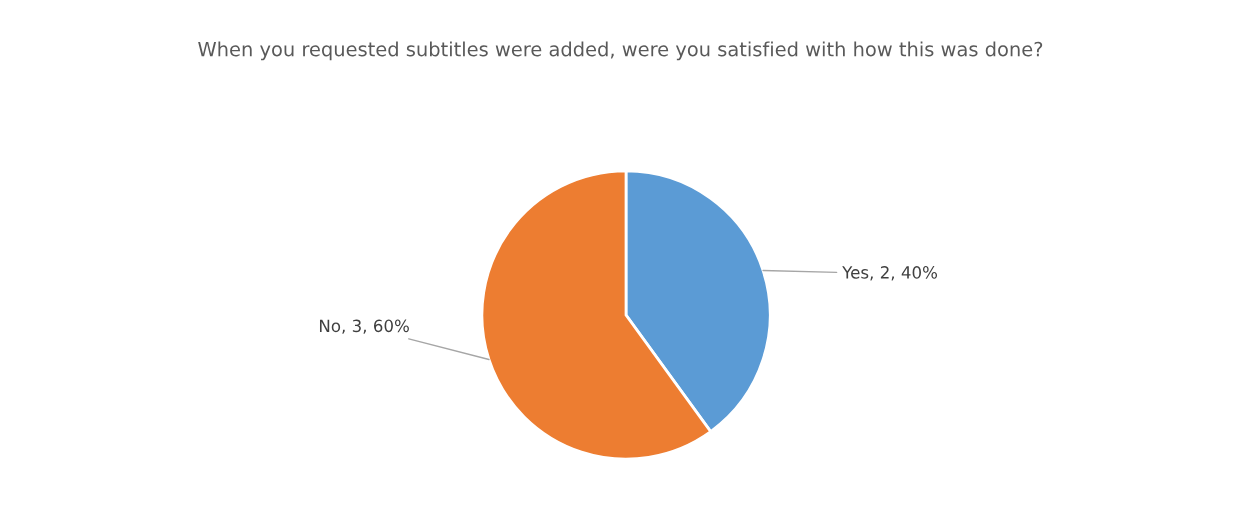 The height and width of the screenshot is (508, 1241). Describe the element at coordinates (620, 51) in the screenshot. I see `chart-title: When you requested subtitles were added, were you satisfied with how this was done?` at that location.